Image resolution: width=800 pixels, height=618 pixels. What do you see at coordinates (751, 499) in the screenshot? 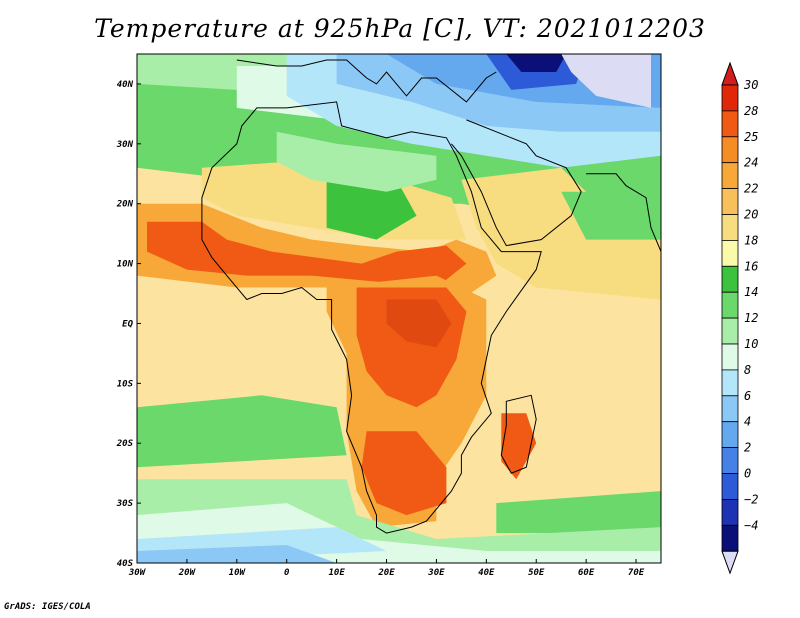
I see `colorbar-label: −2` at bounding box center [751, 499].